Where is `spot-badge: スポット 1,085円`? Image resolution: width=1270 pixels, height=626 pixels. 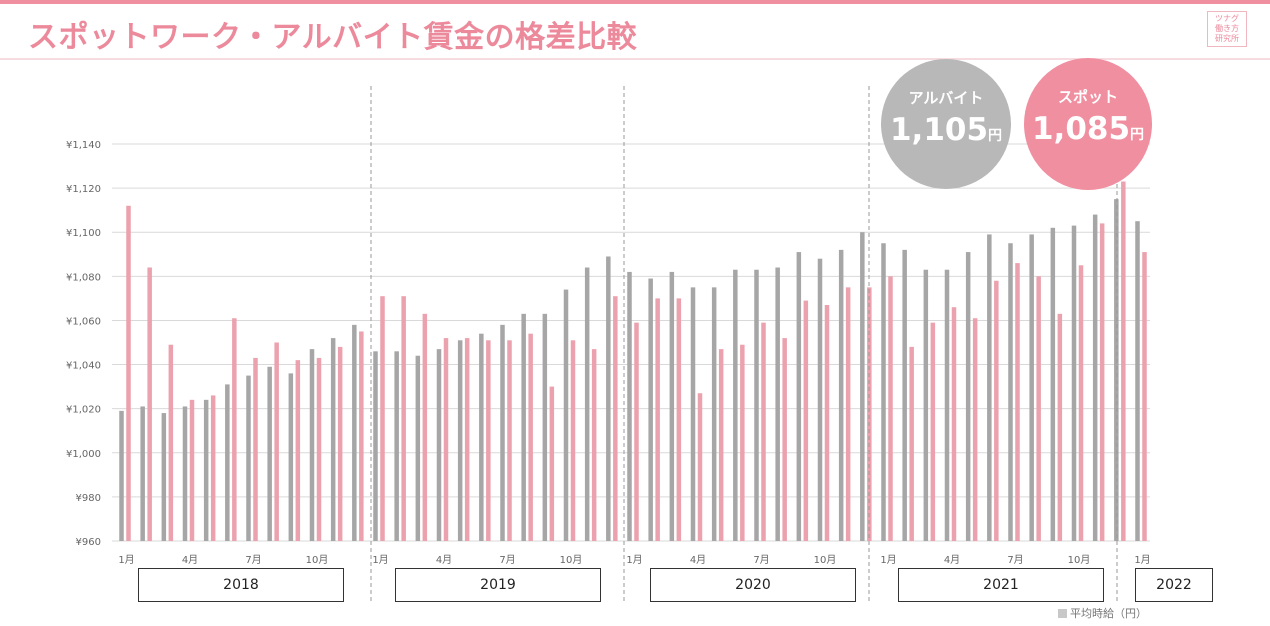
spot-badge: スポット 1,085円 is located at coordinates (1088, 124).